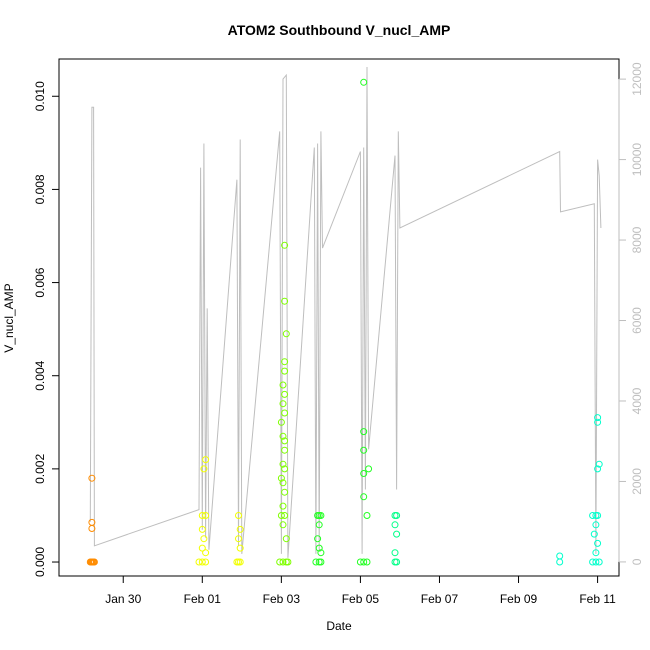 The height and width of the screenshot is (650, 650). What do you see at coordinates (637, 561) in the screenshot?
I see `y2-tick-label: 0` at bounding box center [637, 561].